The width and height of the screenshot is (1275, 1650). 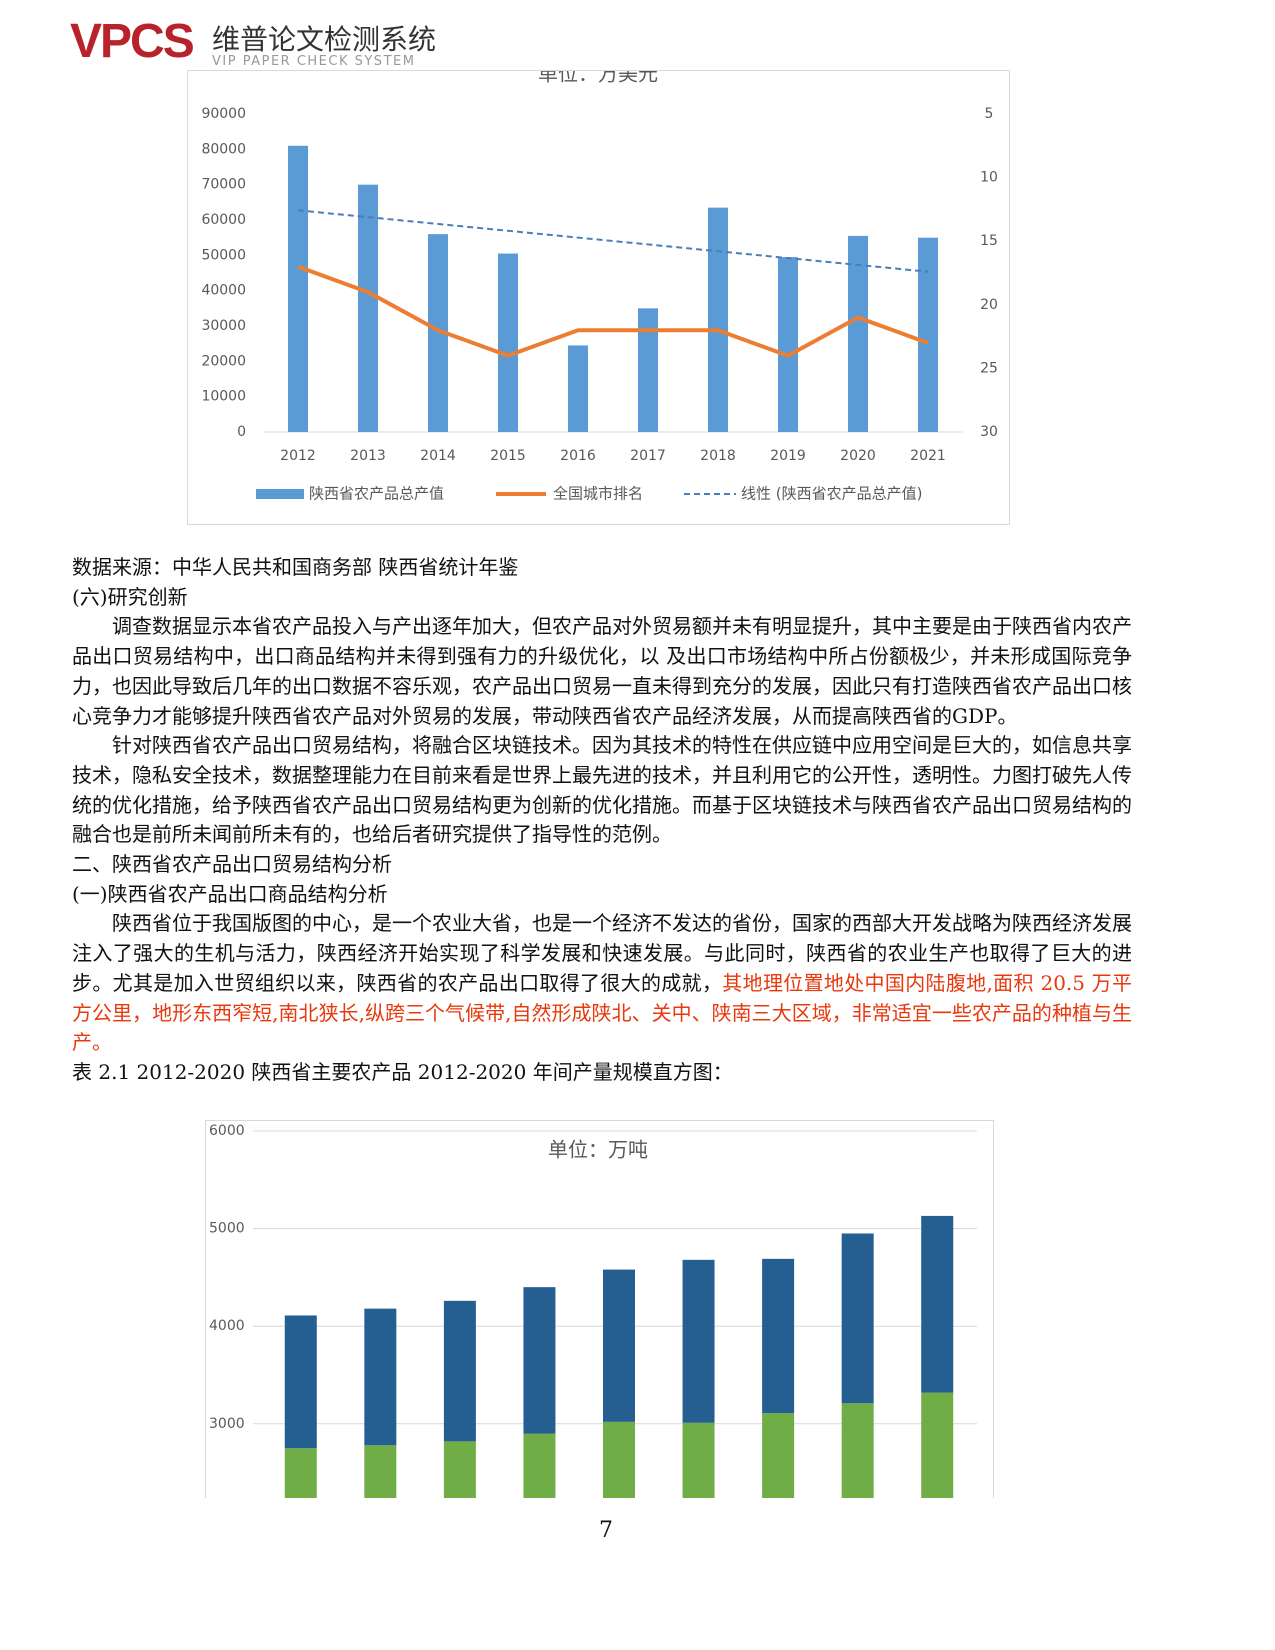 What do you see at coordinates (295, 567) in the screenshot?
I see `source: 数据来源：中华人民共和国商务部 陕西省统计年鉴` at bounding box center [295, 567].